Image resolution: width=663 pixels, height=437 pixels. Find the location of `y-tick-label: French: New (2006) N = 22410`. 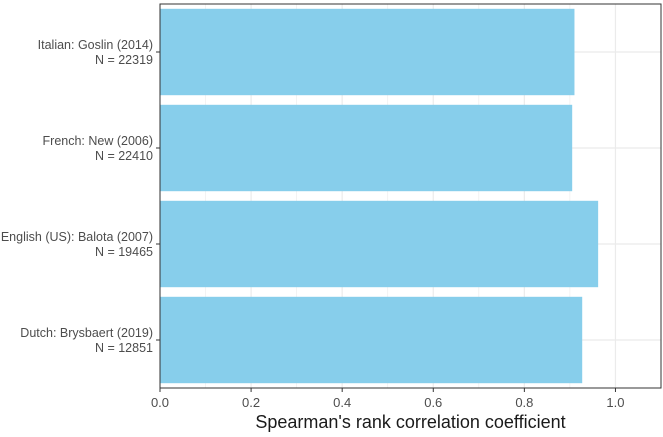

y-tick-label: French: New (2006) N = 22410 is located at coordinates (98, 148).